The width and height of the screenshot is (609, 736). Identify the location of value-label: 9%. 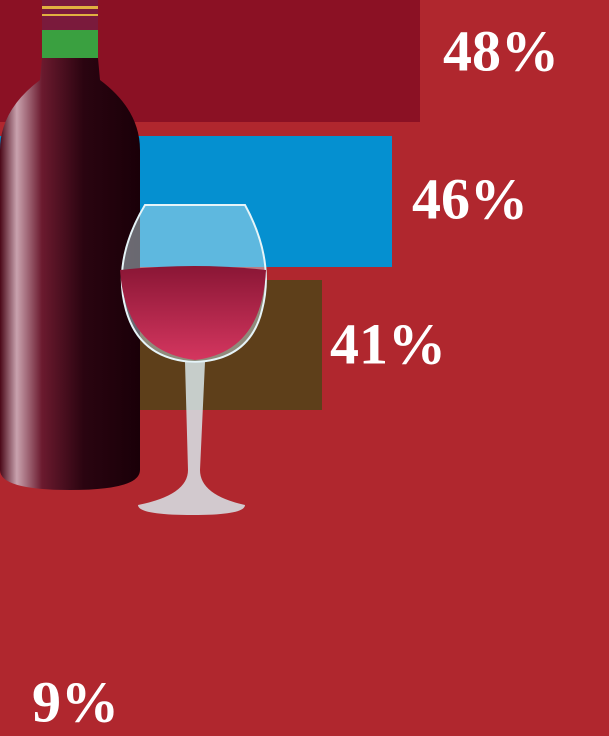
(75, 701).